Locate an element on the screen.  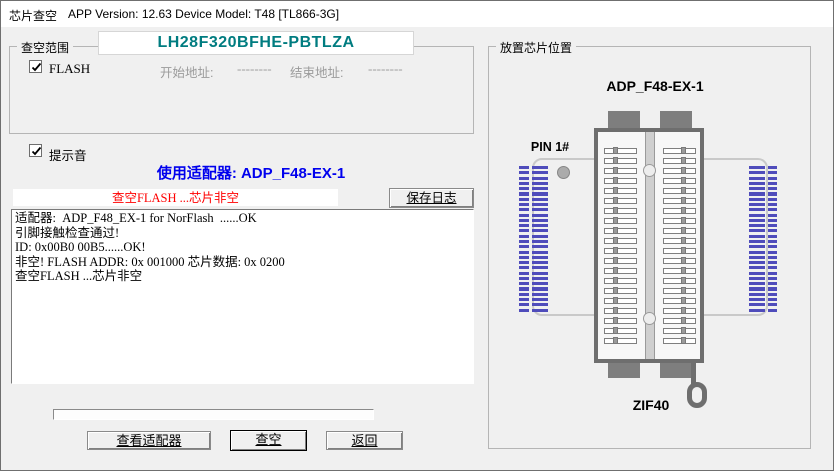
pin-header-right-inner is located at coordinates (757, 239).